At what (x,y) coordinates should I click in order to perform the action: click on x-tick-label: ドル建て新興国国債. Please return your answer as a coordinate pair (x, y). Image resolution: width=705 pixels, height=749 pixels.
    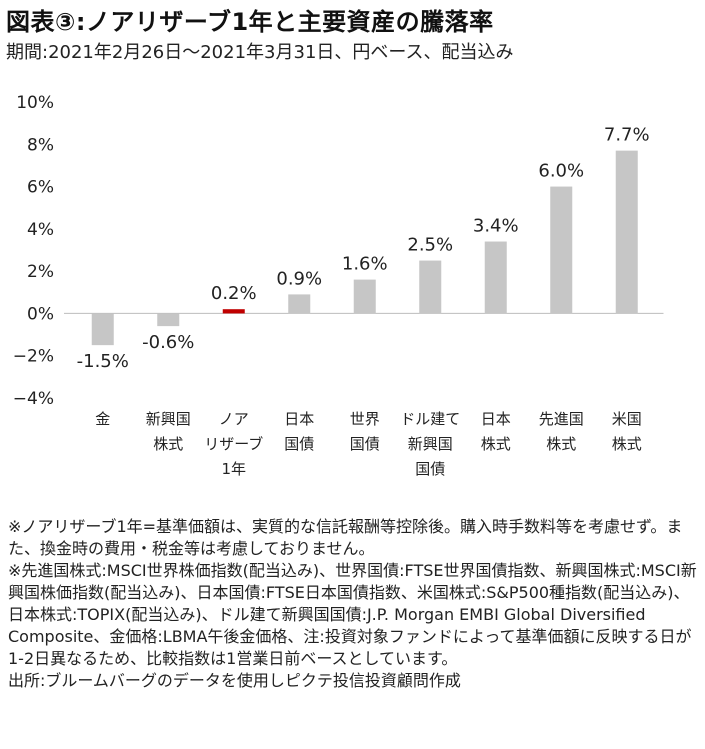
    Looking at the image, I should click on (430, 444).